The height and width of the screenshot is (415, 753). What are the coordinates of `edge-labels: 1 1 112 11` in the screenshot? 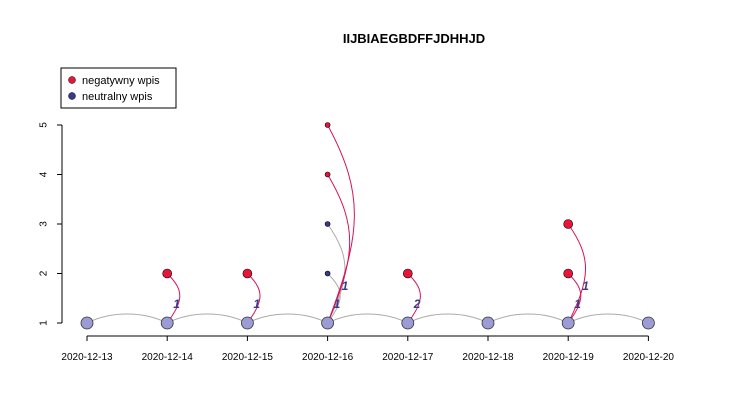 It's located at (381, 295).